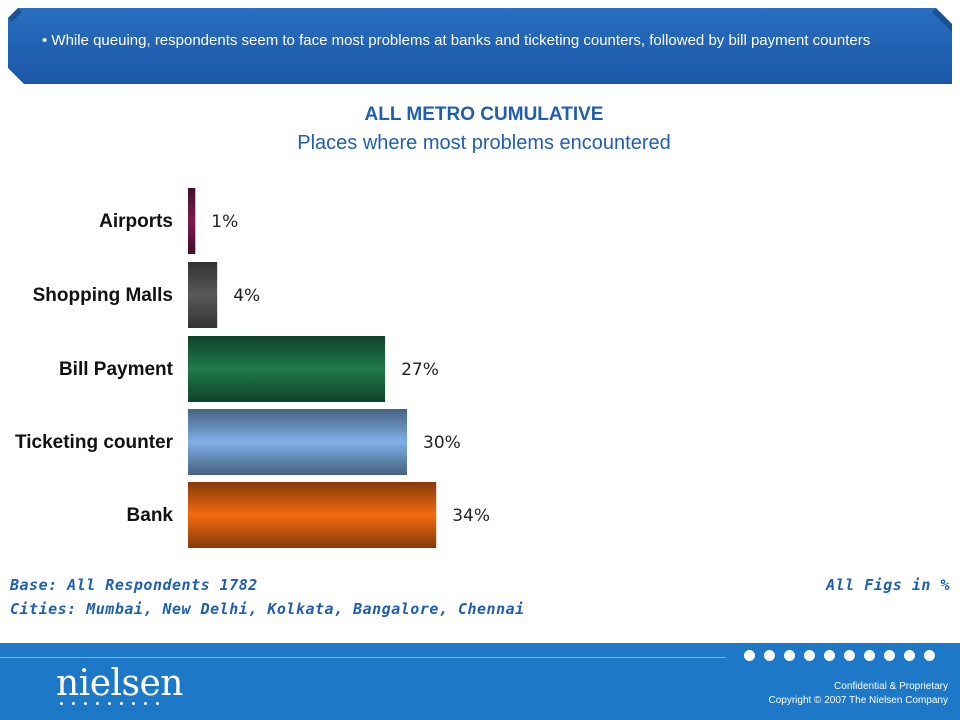 The height and width of the screenshot is (720, 960). Describe the element at coordinates (888, 585) in the screenshot. I see `units-note: All Figs in %` at that location.